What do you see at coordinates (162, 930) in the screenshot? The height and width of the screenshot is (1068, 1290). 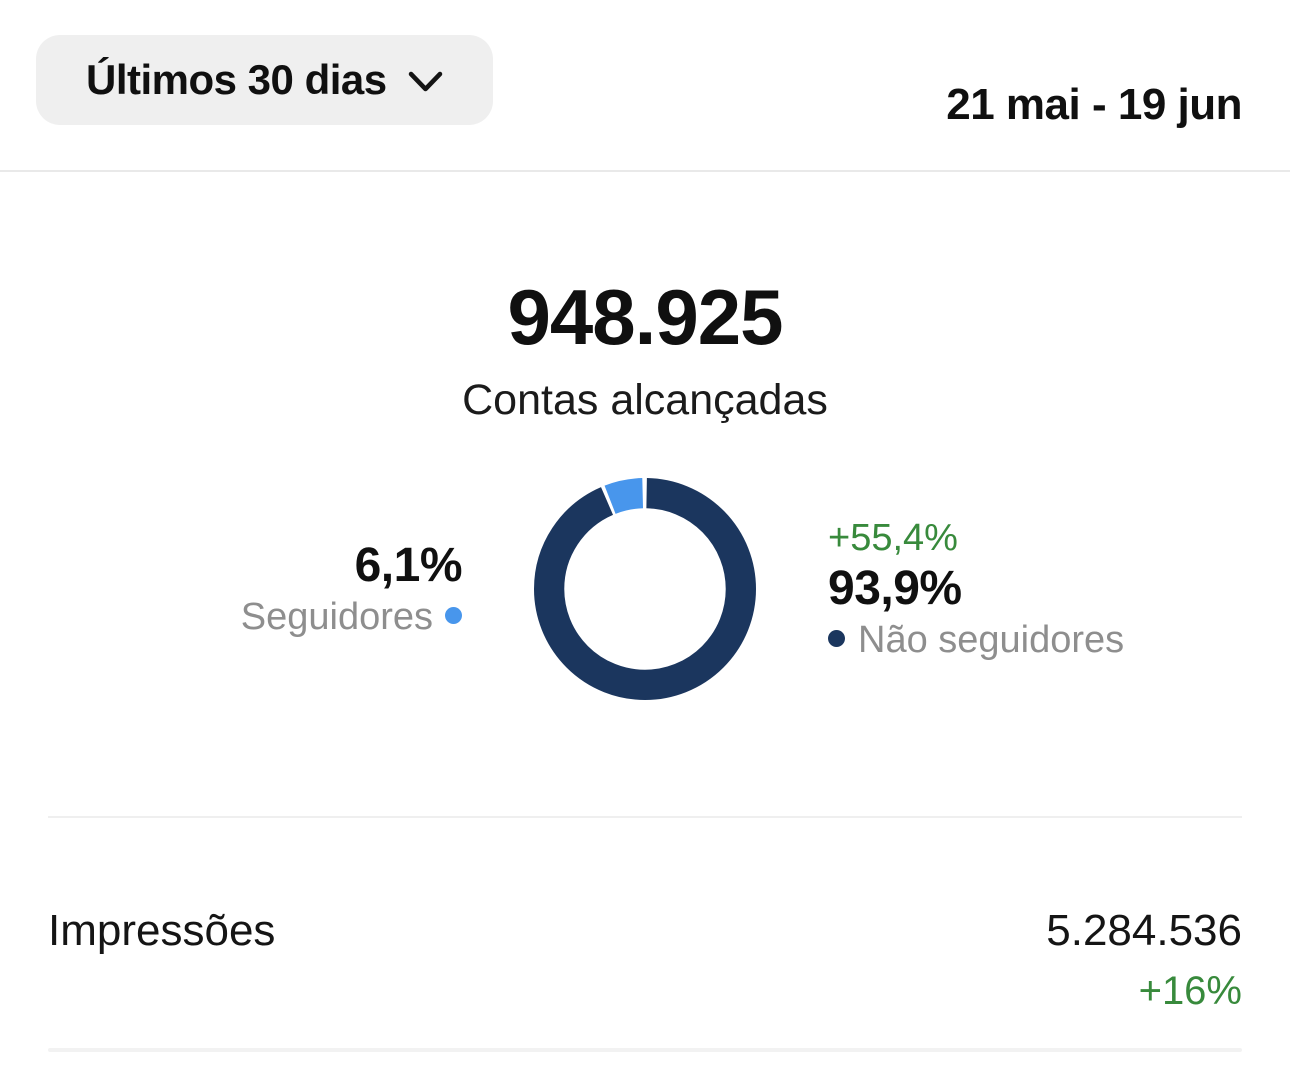 I see `impressions-label: Impressões` at bounding box center [162, 930].